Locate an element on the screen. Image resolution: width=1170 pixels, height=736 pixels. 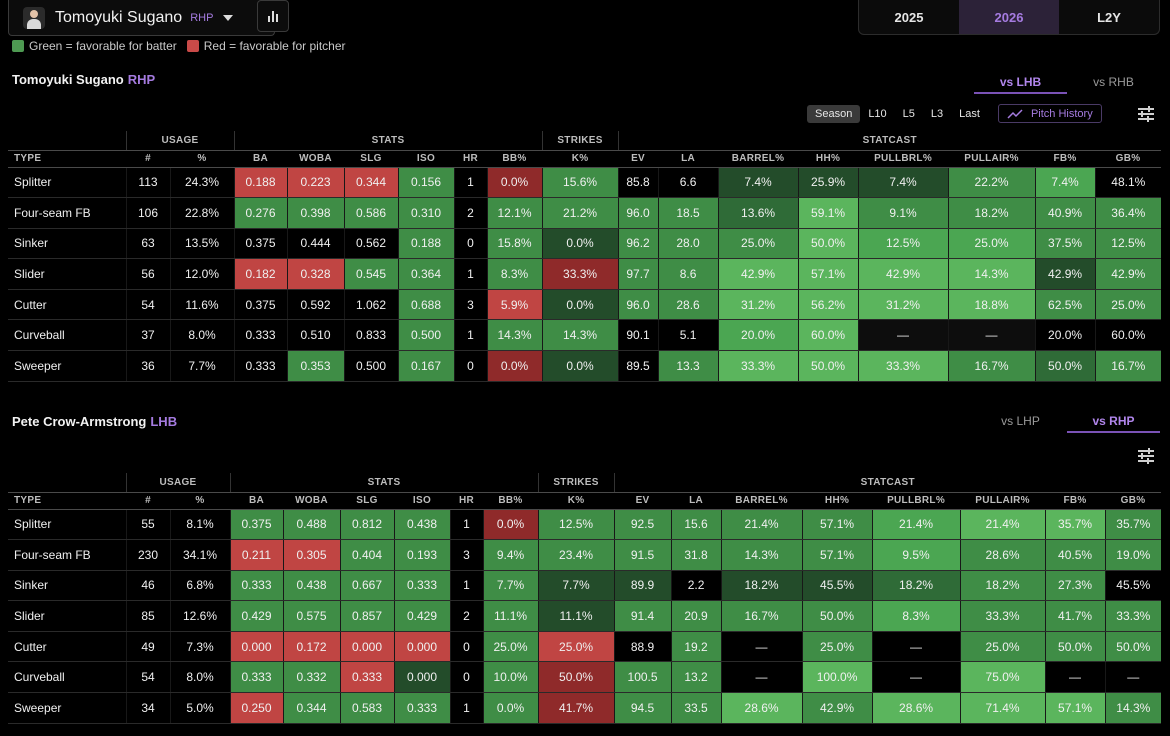
cell-iso: 0.193 is located at coordinates (421, 555).